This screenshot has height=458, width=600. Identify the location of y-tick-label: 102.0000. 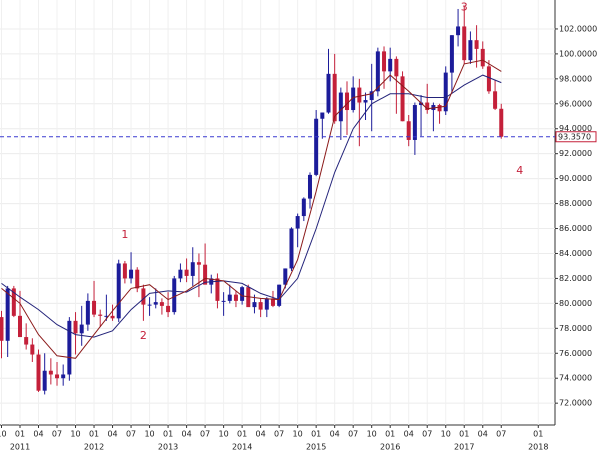
(578, 28).